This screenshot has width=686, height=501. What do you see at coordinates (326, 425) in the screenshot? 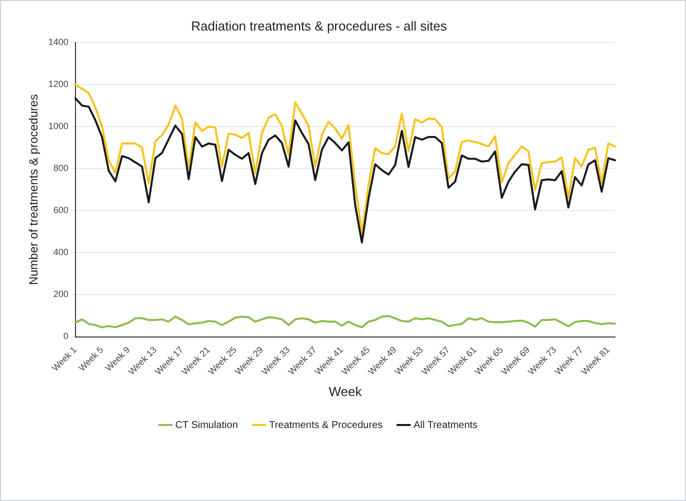
I see `legend-label: Treatments & Procedures` at bounding box center [326, 425].